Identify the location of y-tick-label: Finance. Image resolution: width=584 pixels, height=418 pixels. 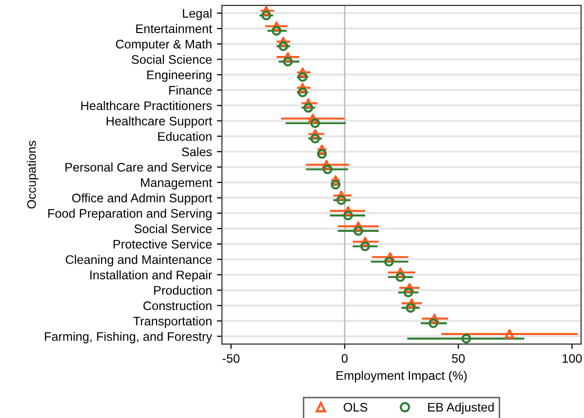
(190, 90).